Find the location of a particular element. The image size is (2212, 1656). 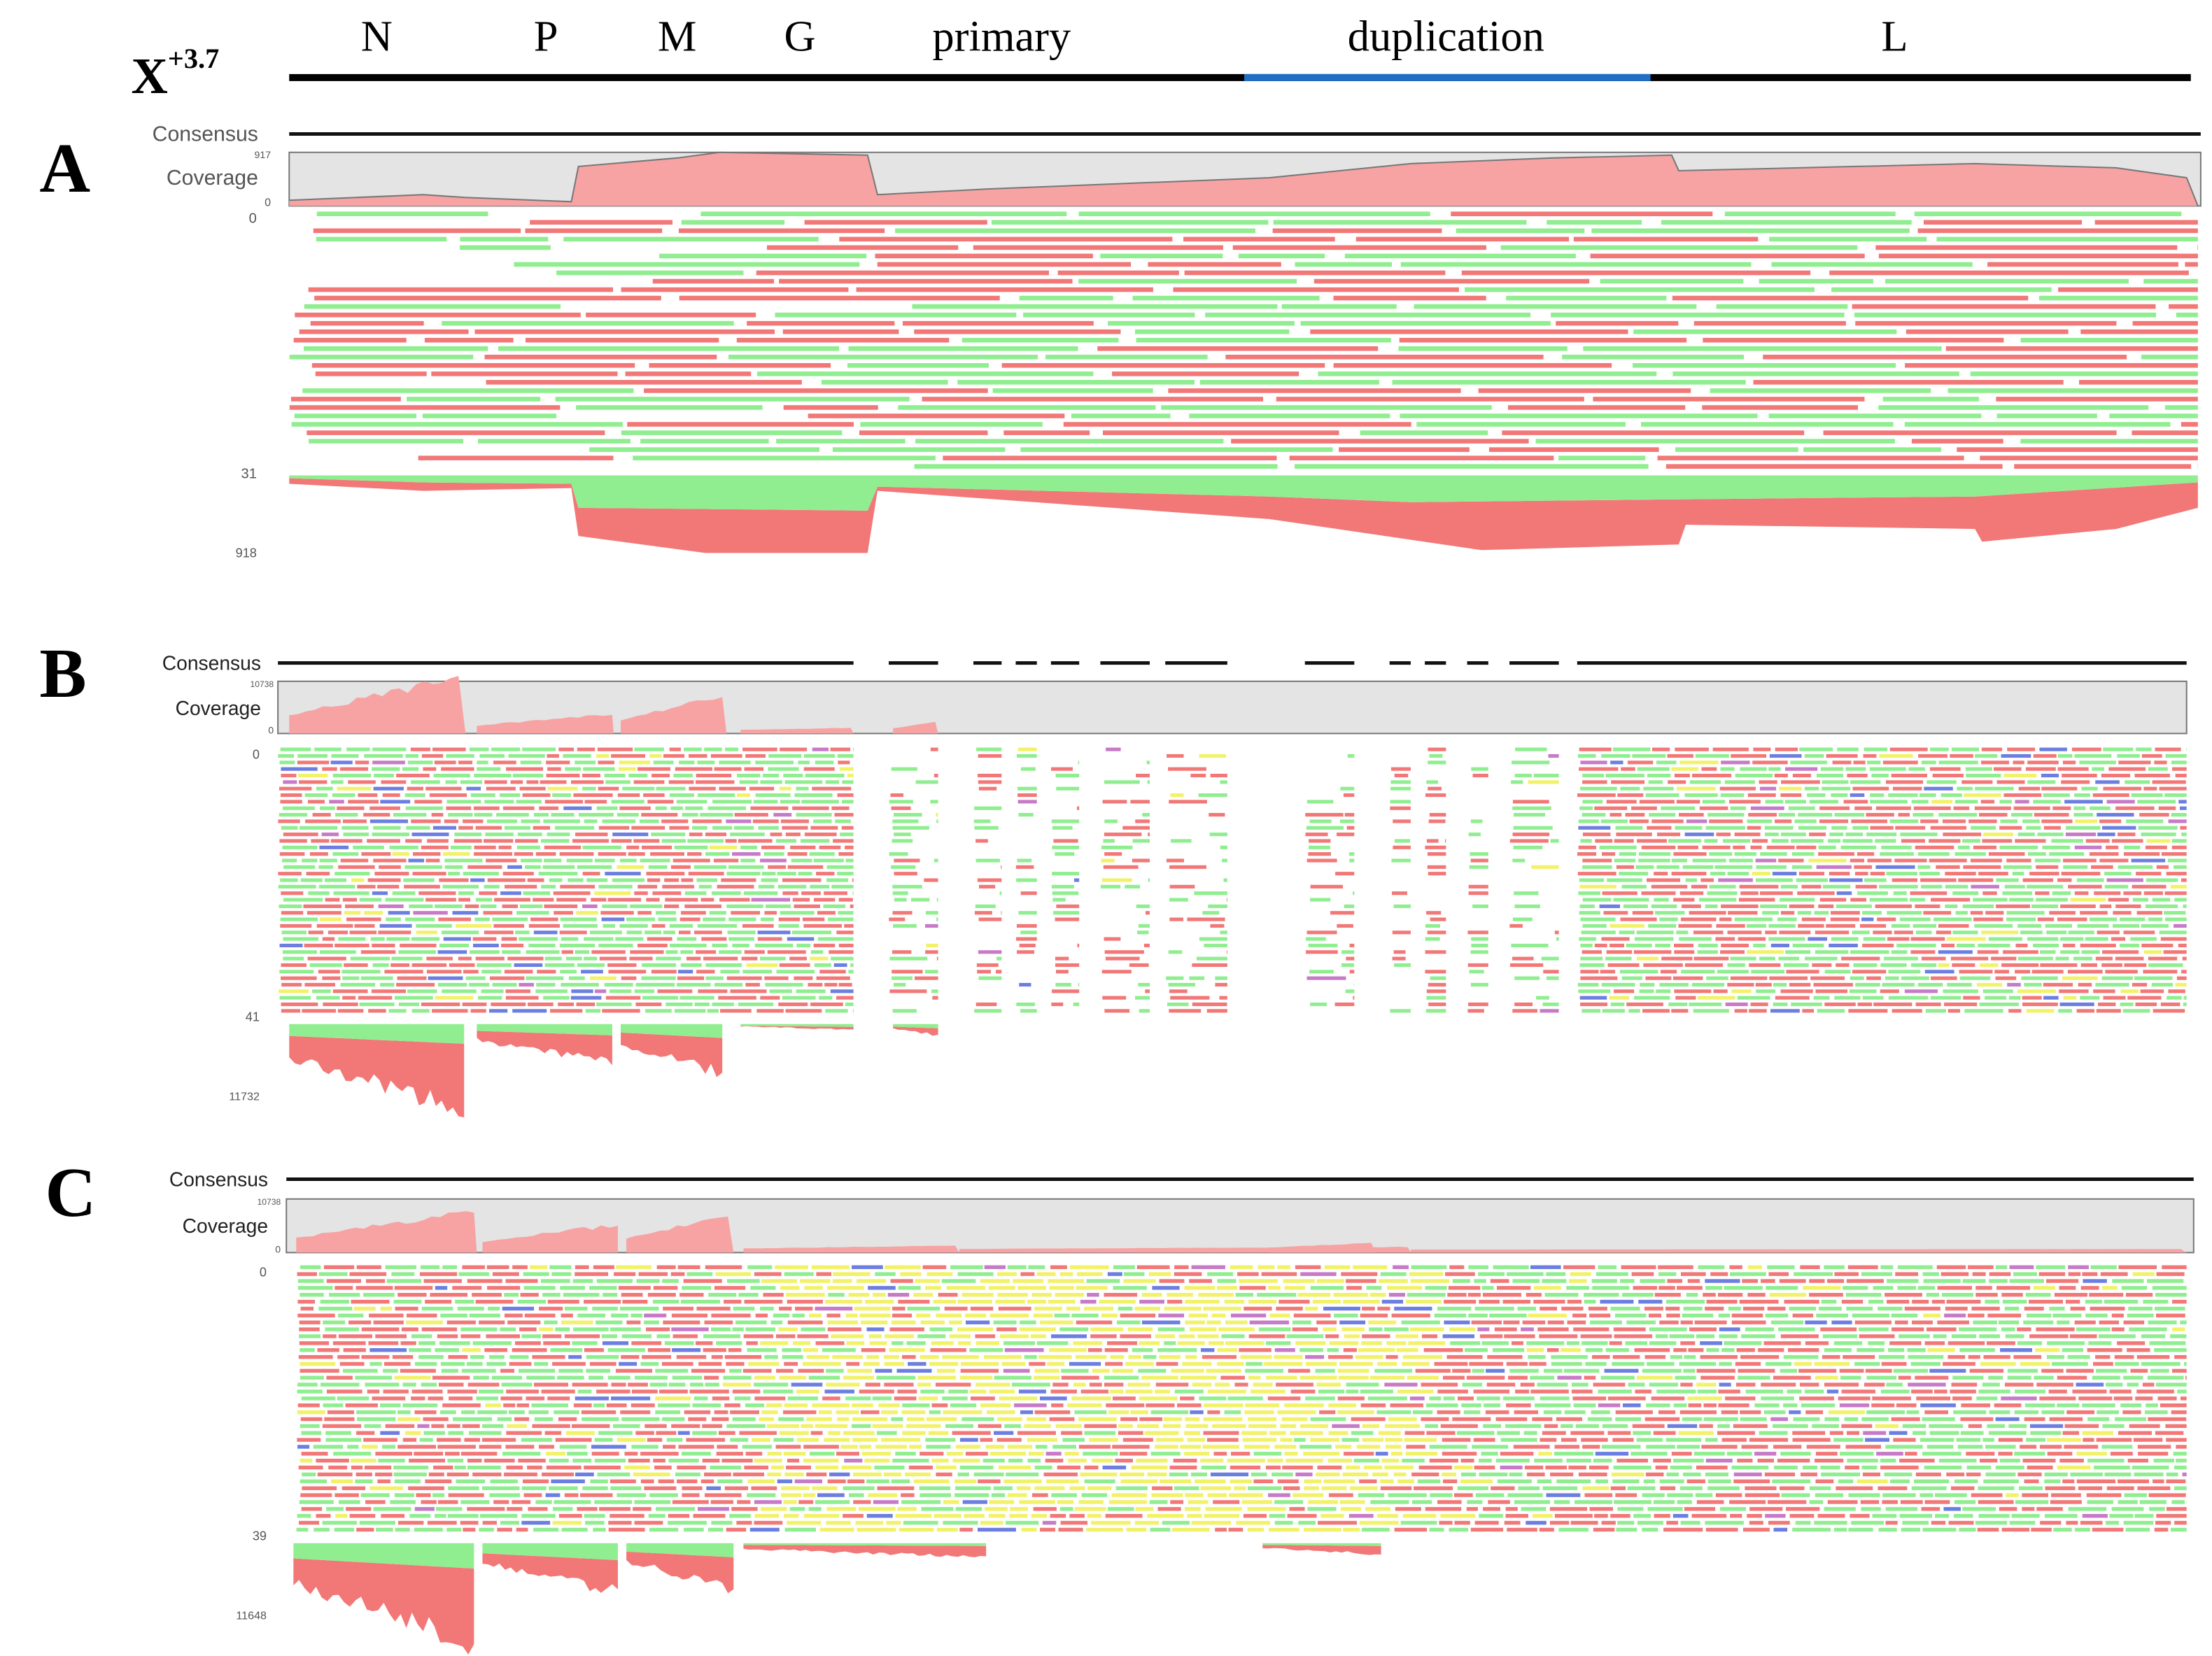

reads-bottom: 41 is located at coordinates (253, 1017).